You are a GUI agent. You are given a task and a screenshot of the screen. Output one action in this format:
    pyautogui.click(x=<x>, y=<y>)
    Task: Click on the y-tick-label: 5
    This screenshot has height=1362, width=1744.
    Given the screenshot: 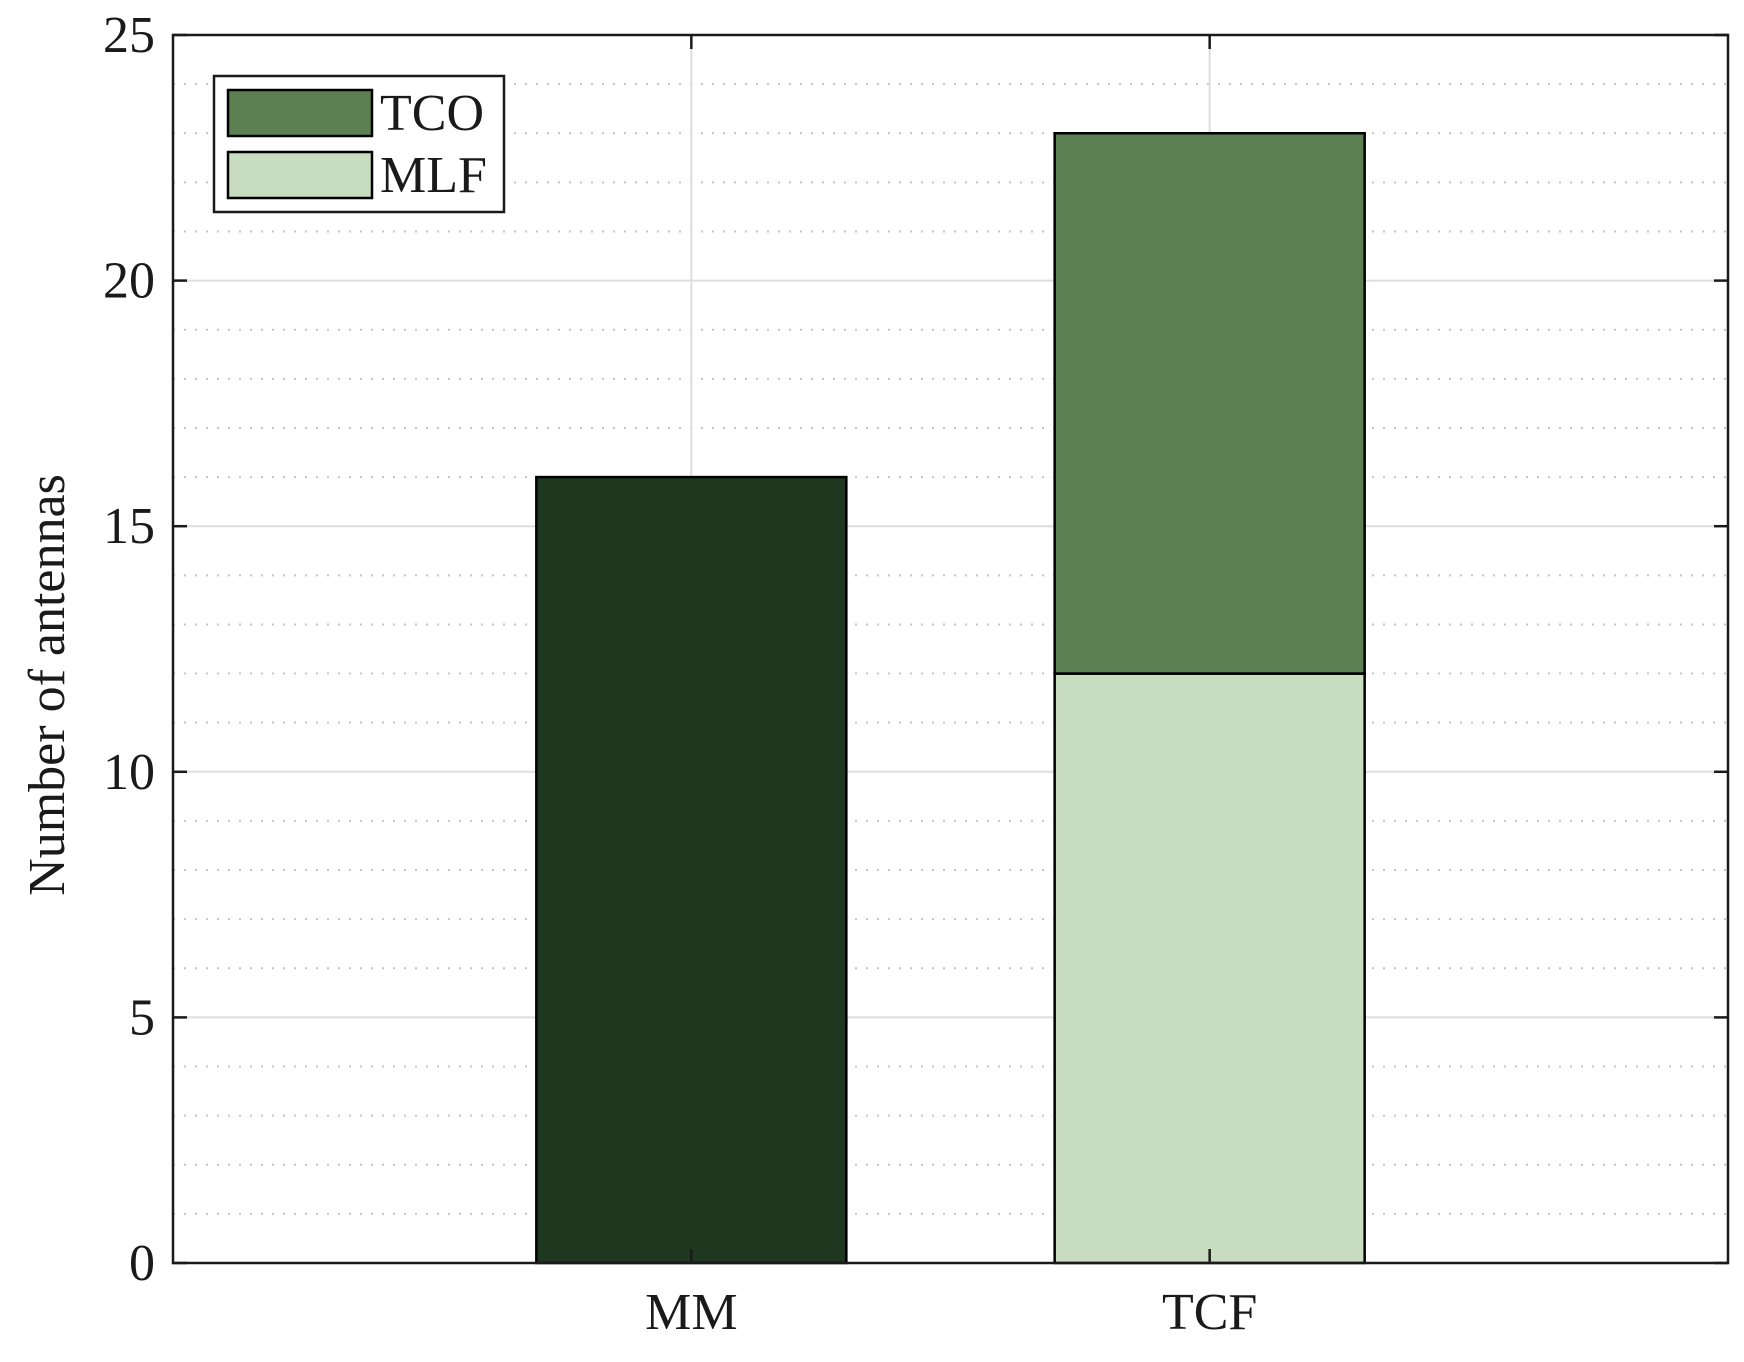 What is the action you would take?
    pyautogui.click(x=142, y=1017)
    